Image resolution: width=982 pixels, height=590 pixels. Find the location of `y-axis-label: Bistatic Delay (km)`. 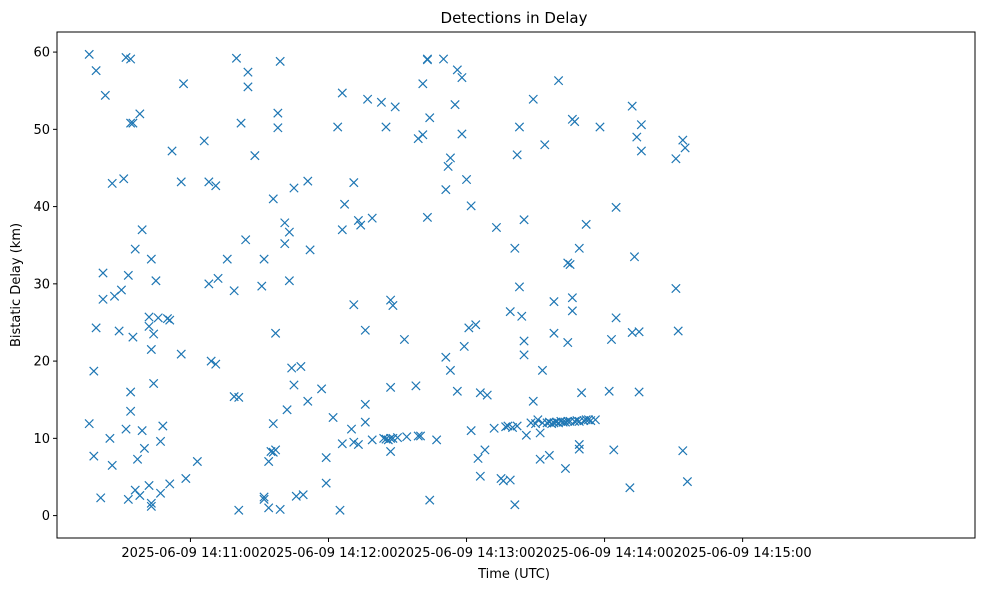

y-axis-label: Bistatic Delay (km) is located at coordinates (16, 285).